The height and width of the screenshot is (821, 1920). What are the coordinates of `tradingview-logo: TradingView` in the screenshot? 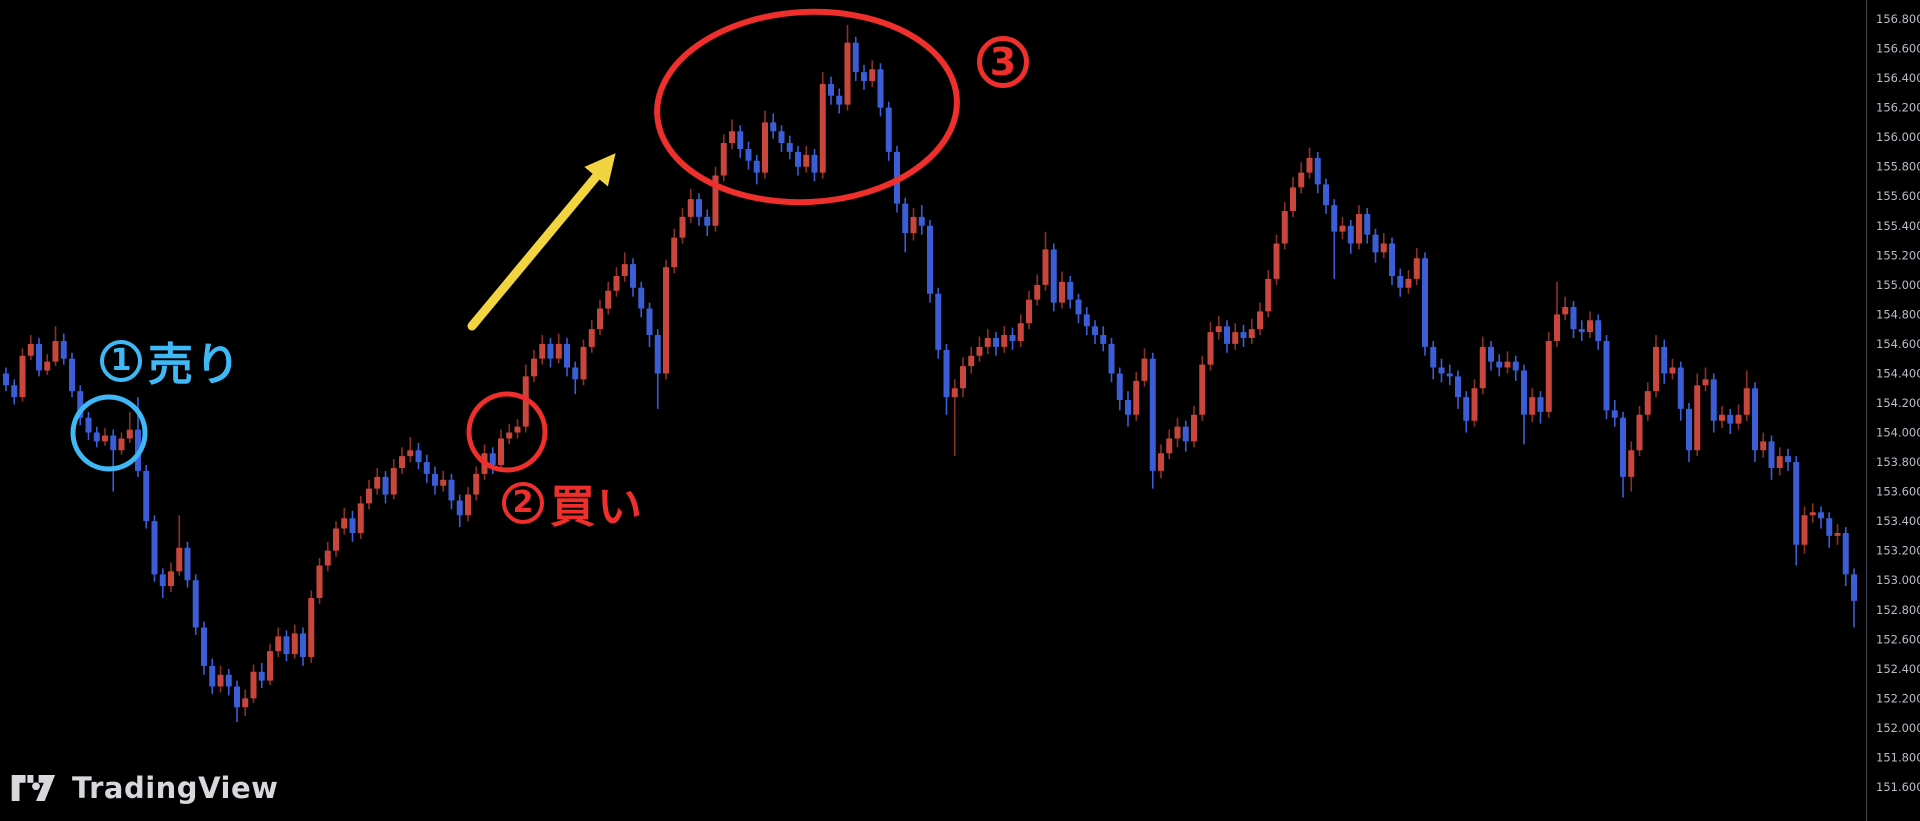 It's located at (144, 788).